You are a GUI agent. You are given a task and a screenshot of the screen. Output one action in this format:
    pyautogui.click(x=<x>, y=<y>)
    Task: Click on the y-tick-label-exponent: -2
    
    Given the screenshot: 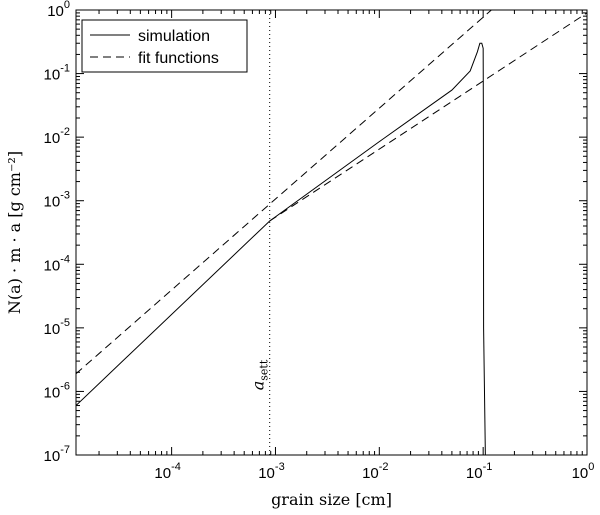 What is the action you would take?
    pyautogui.click(x=65, y=132)
    